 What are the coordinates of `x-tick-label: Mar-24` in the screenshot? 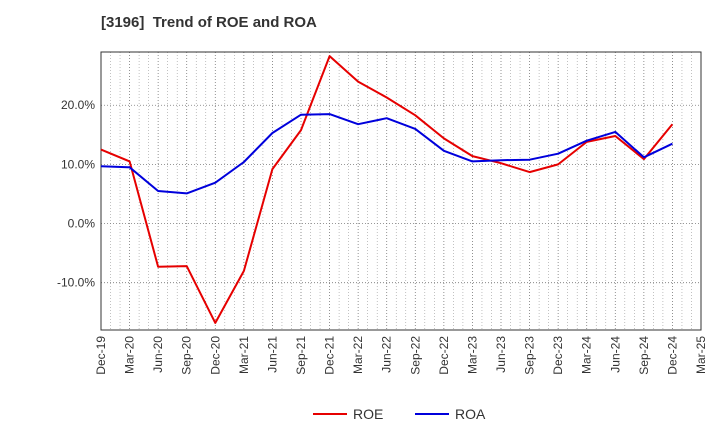 It's located at (587, 355).